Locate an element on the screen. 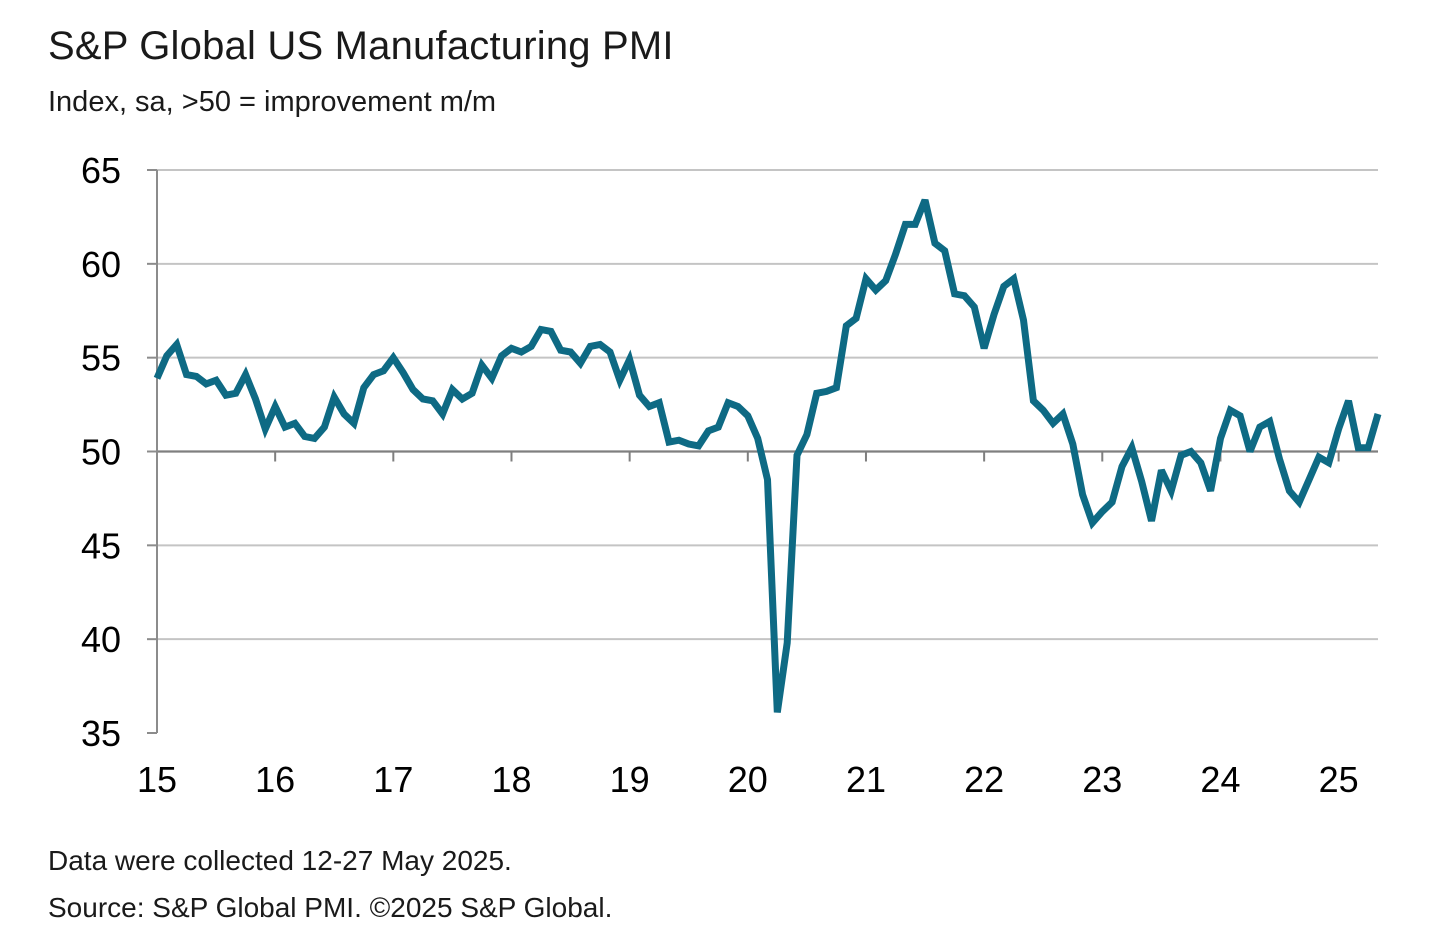  y-tick-label: 50 is located at coordinates (101, 452).